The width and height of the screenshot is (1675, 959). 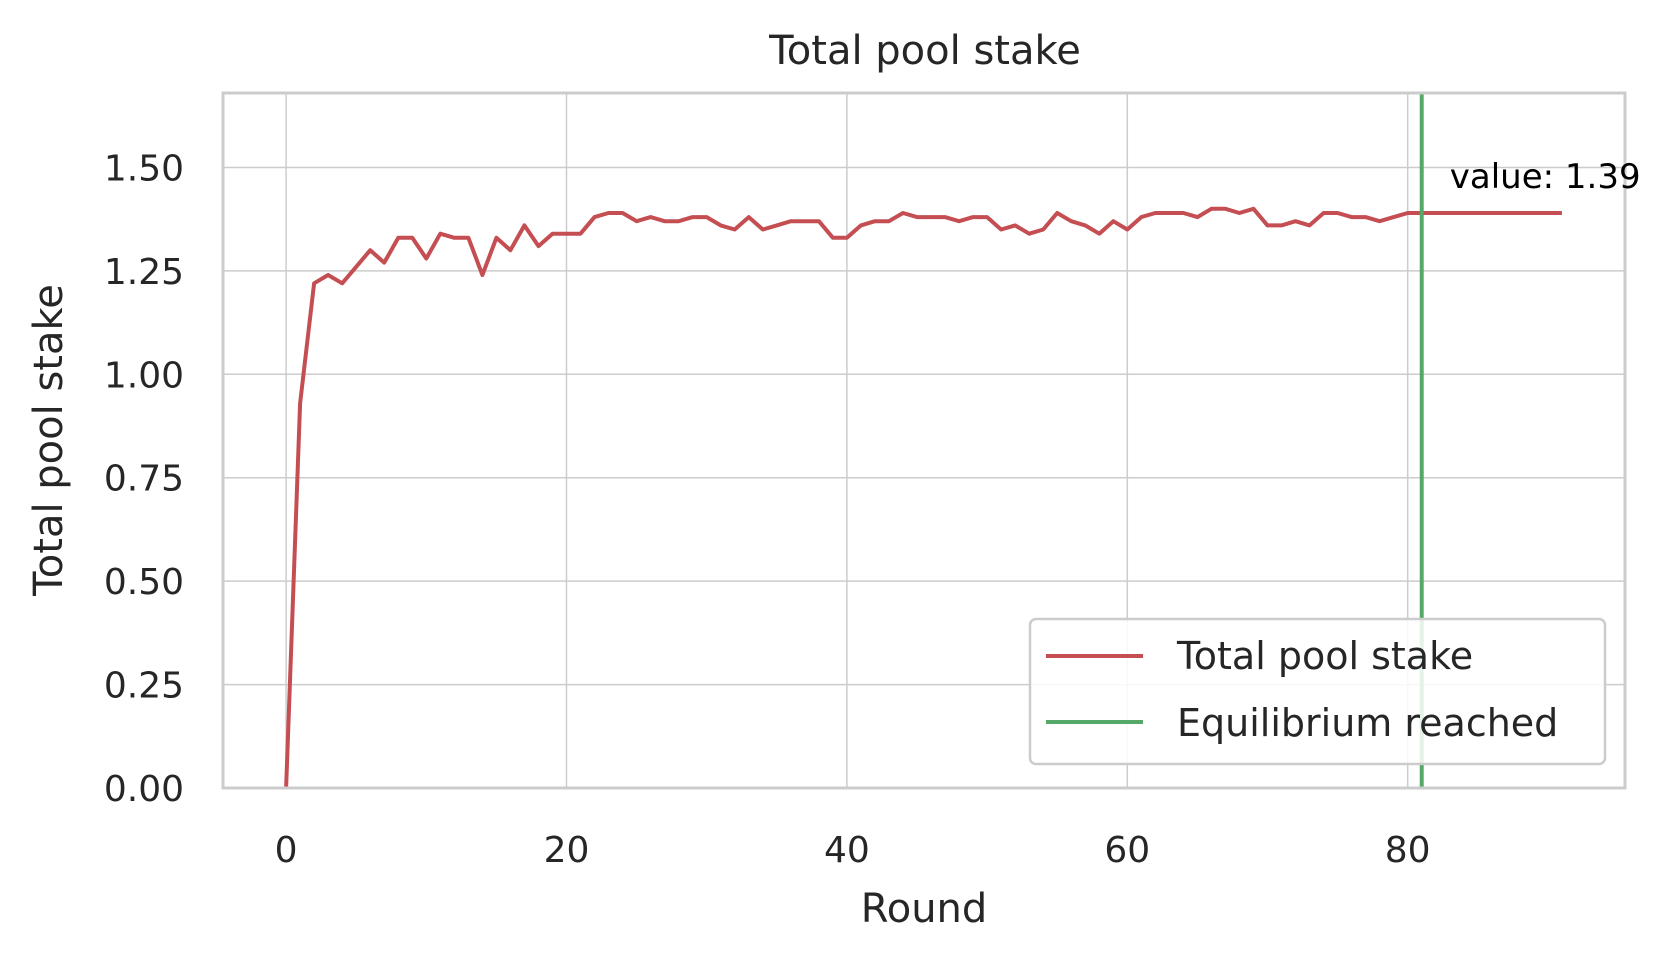 I want to click on y-tick-label: 0.50, so click(x=144, y=582).